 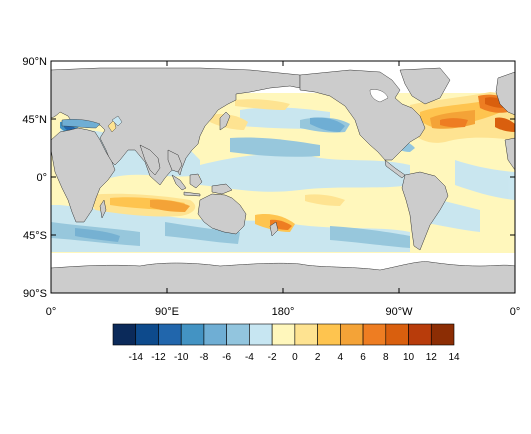 I want to click on java-island, so click(x=192, y=194).